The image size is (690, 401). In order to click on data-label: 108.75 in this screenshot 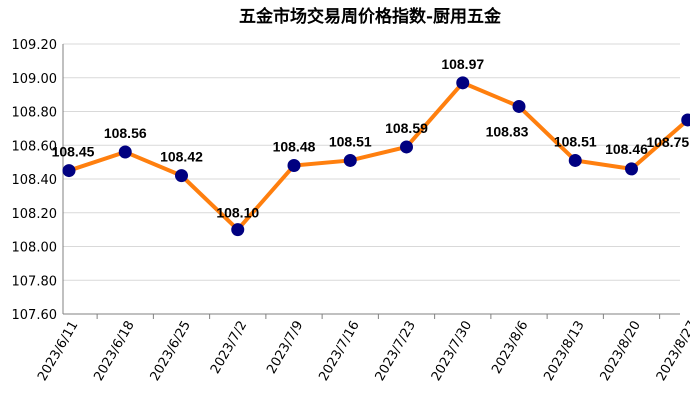, I will do `click(667, 142)`.